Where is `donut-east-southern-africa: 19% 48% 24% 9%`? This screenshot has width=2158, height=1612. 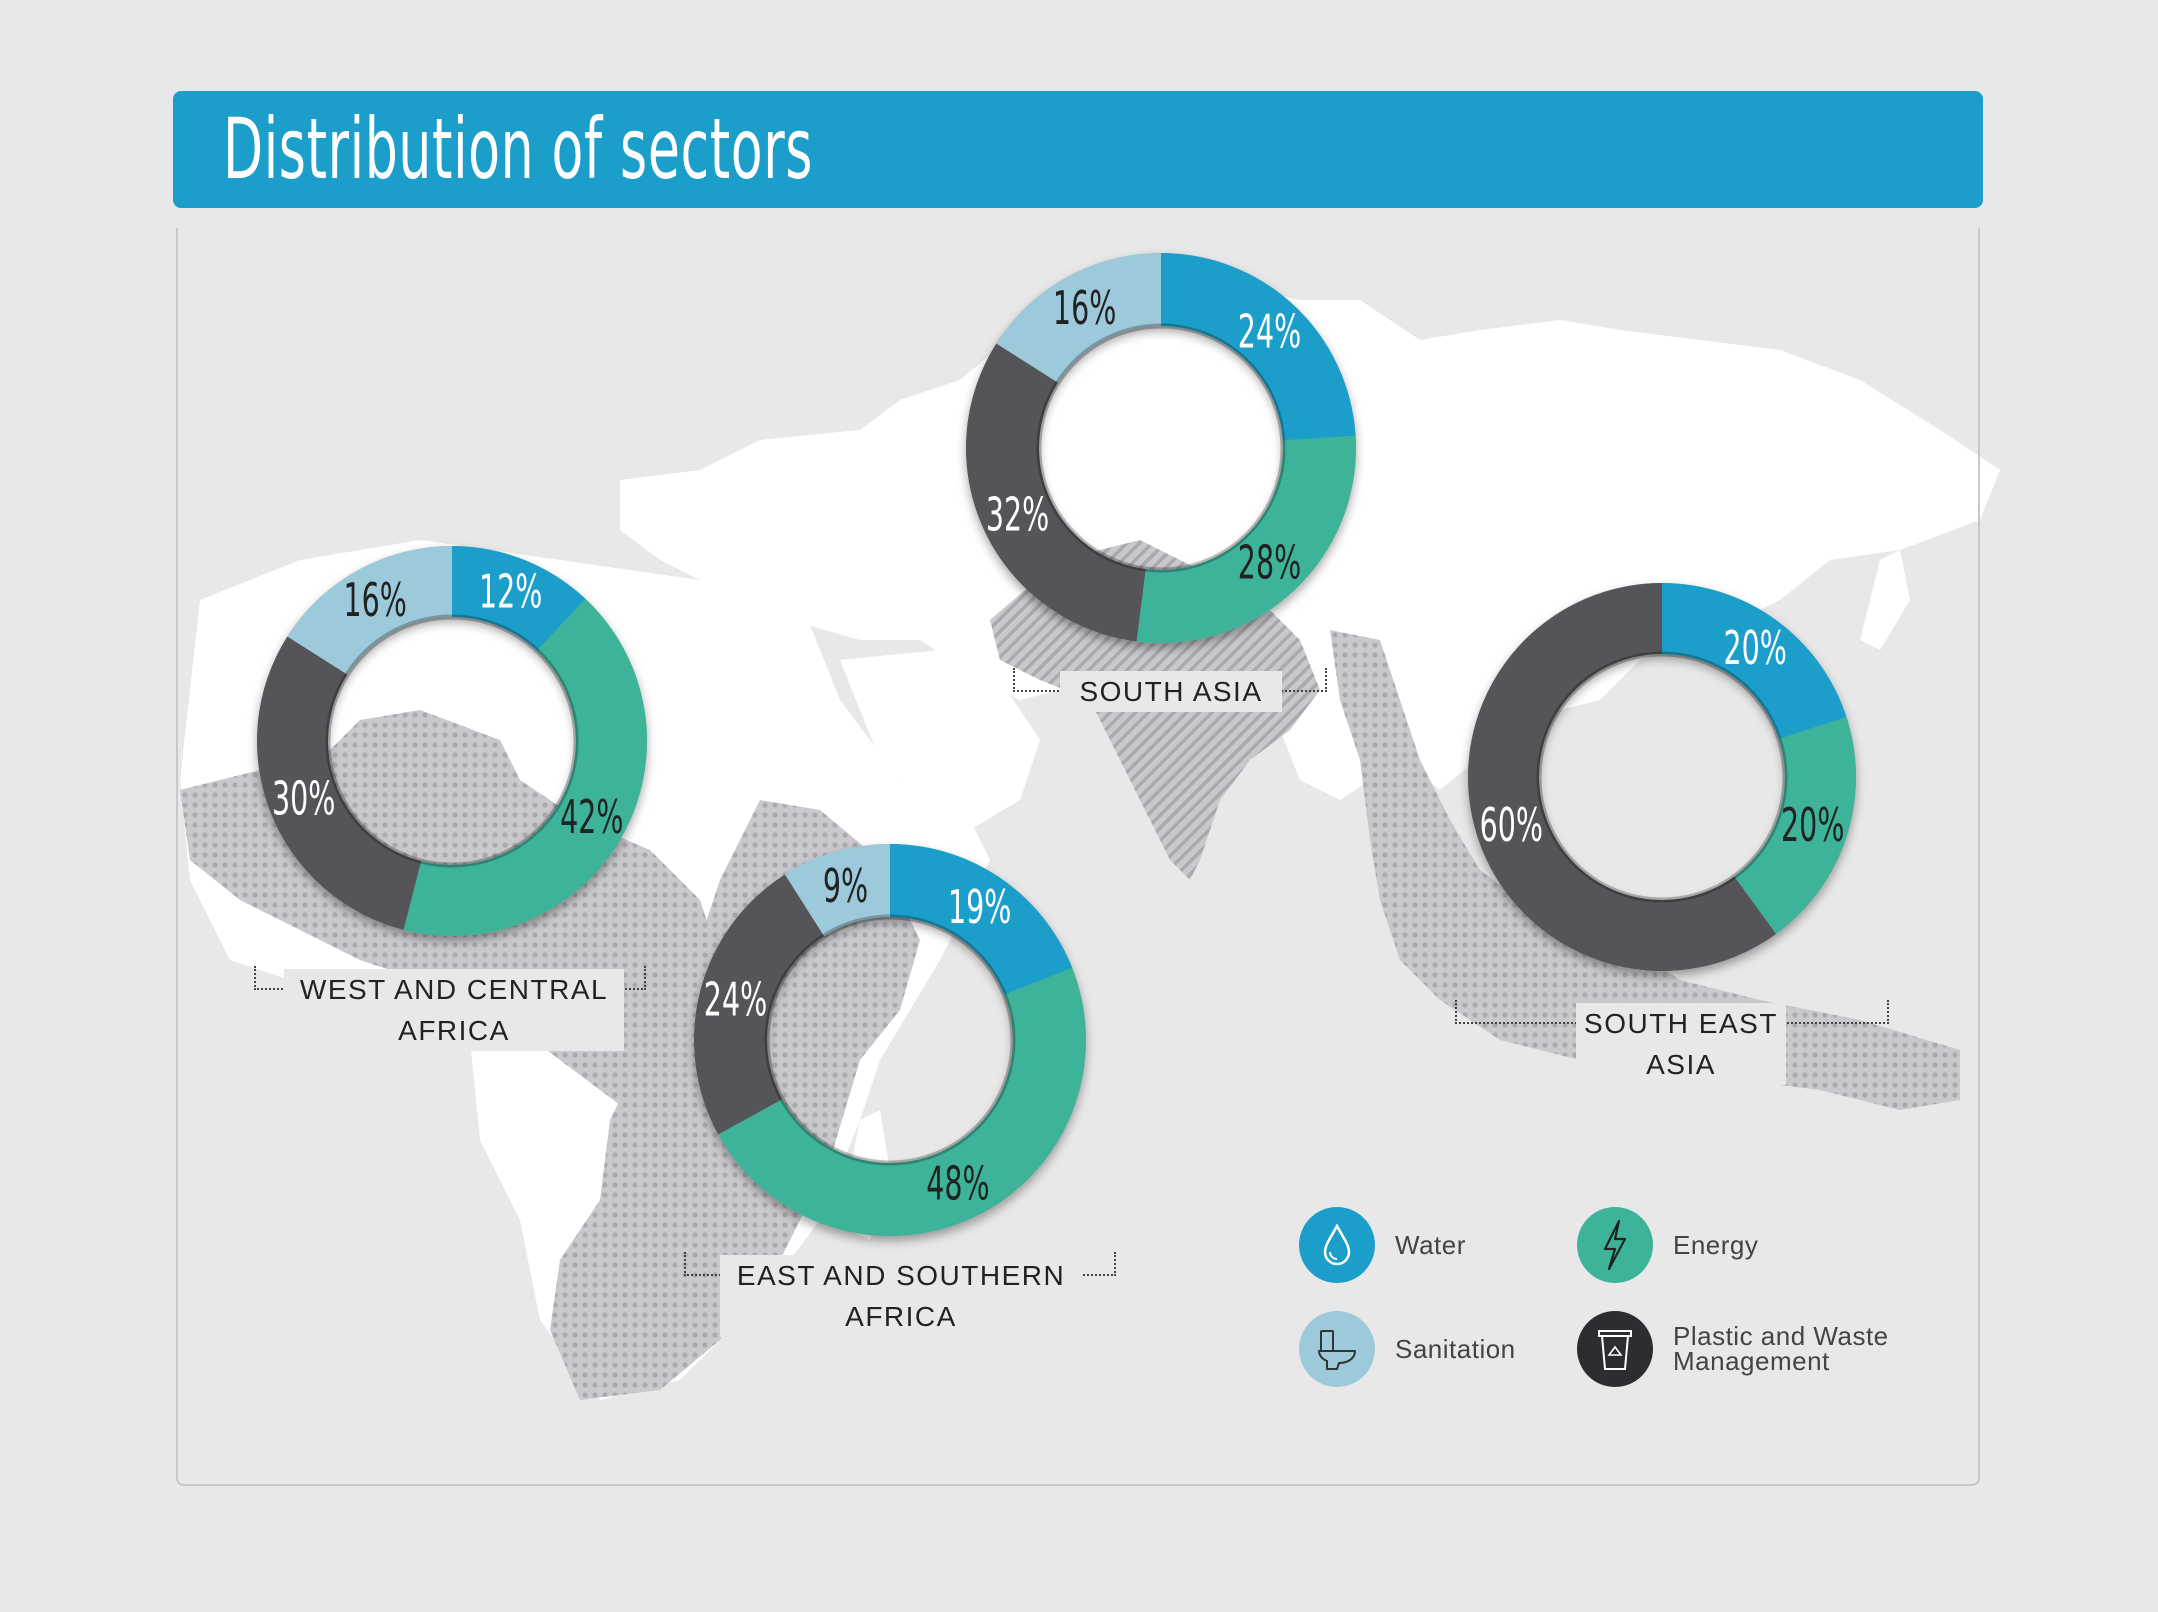 donut-east-southern-africa: 19% 48% 24% 9% is located at coordinates (890, 1040).